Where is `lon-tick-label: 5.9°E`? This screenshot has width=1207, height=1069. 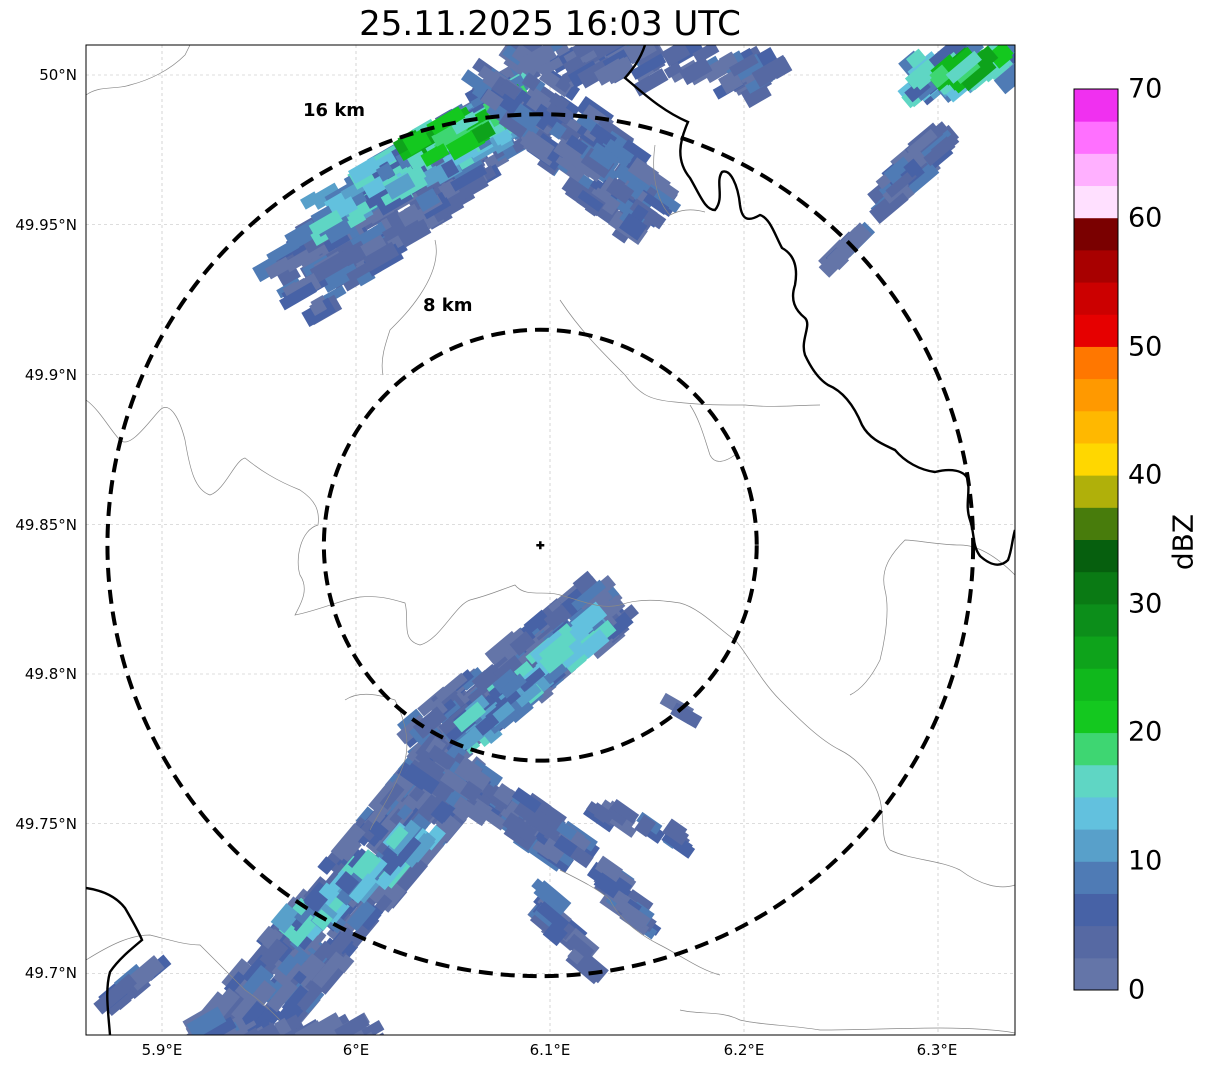
lon-tick-label: 5.9°E is located at coordinates (162, 1050).